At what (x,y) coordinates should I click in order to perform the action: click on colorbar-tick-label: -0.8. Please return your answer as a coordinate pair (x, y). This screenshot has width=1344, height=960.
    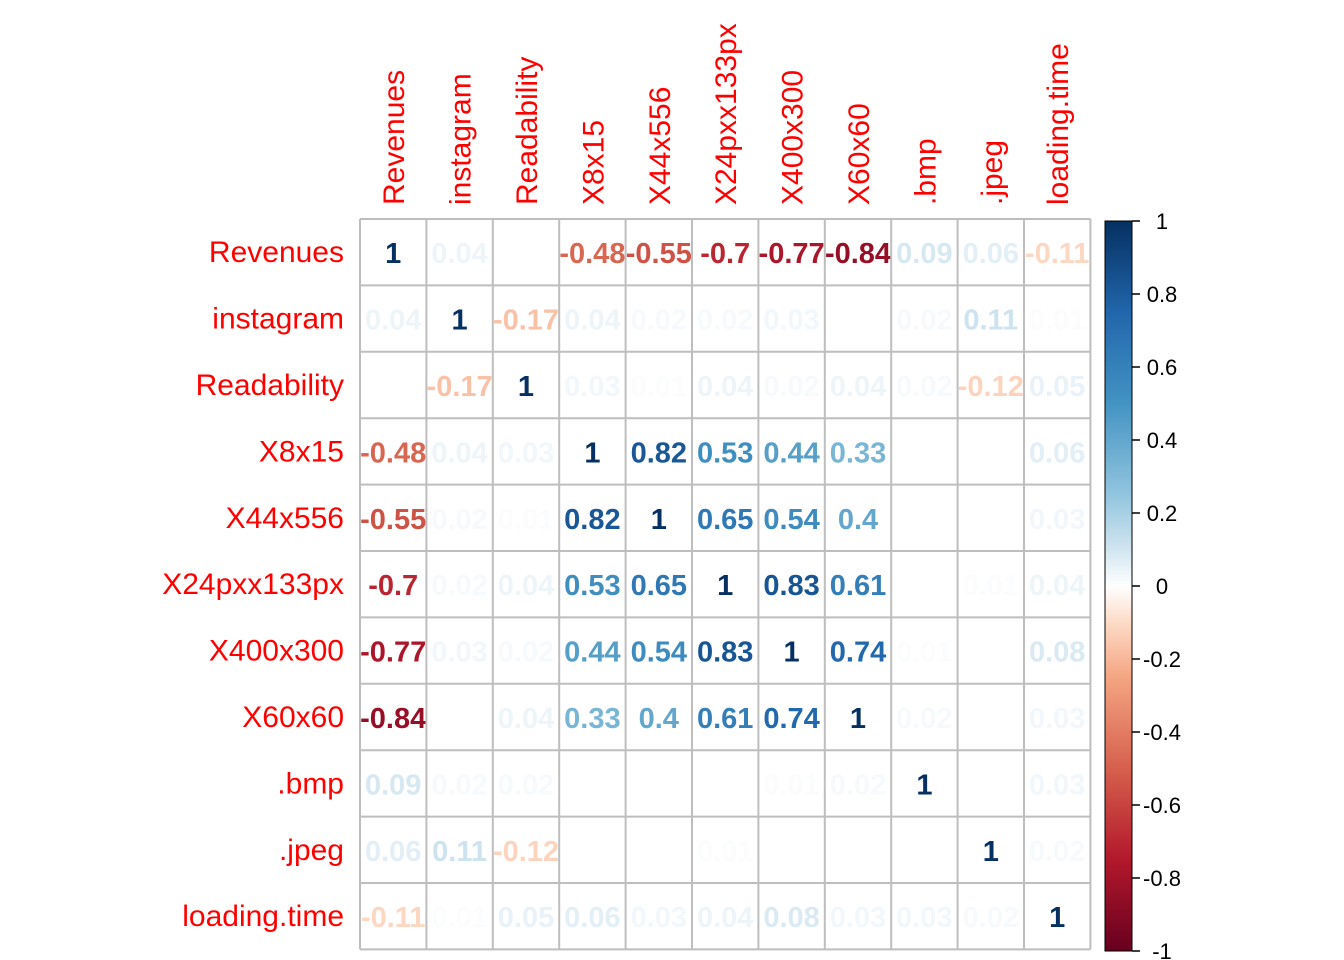
    Looking at the image, I should click on (1162, 878).